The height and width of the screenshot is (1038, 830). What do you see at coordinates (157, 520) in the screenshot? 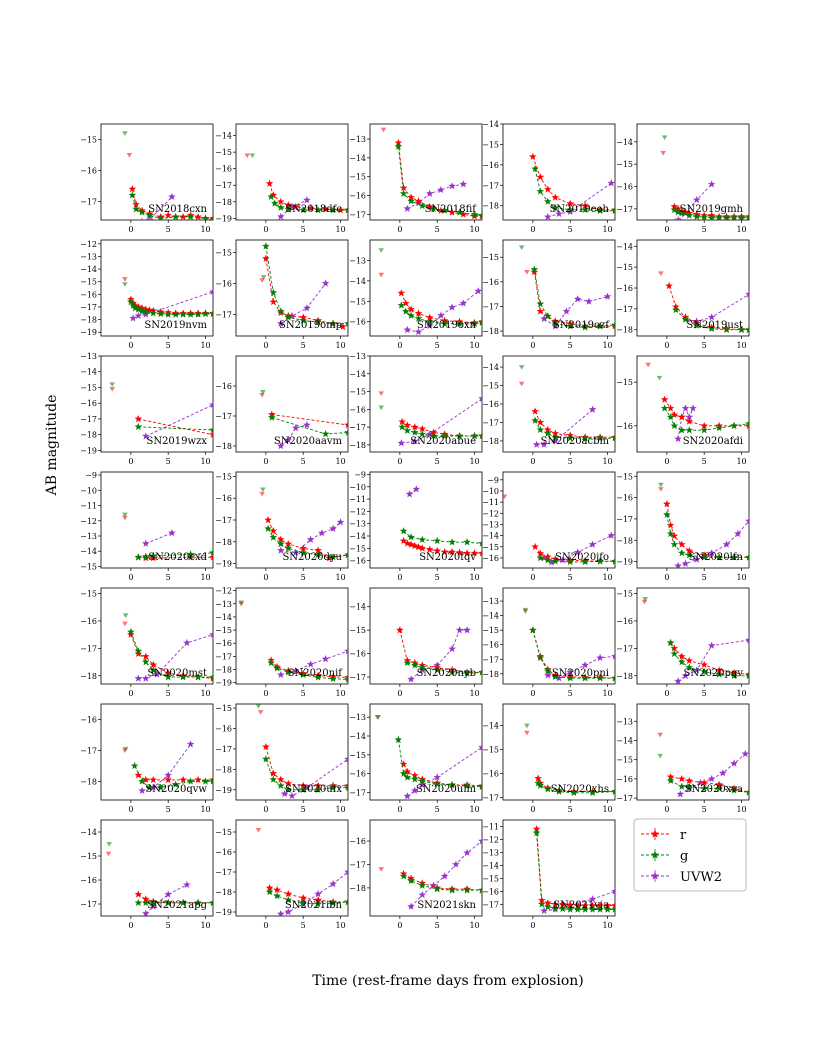
I see `panel-frame` at bounding box center [157, 520].